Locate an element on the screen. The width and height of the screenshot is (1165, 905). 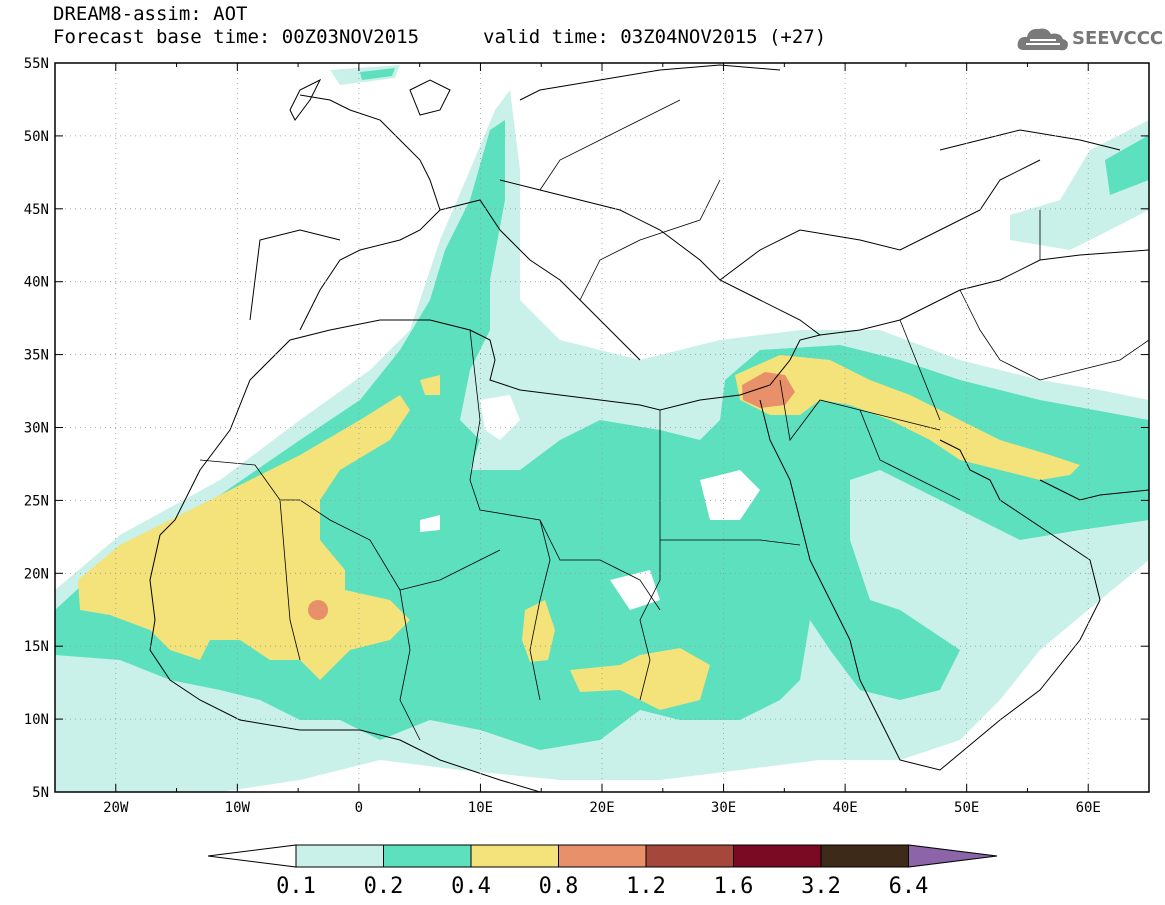
aot-band-0.8 is located at coordinates (551, 496).